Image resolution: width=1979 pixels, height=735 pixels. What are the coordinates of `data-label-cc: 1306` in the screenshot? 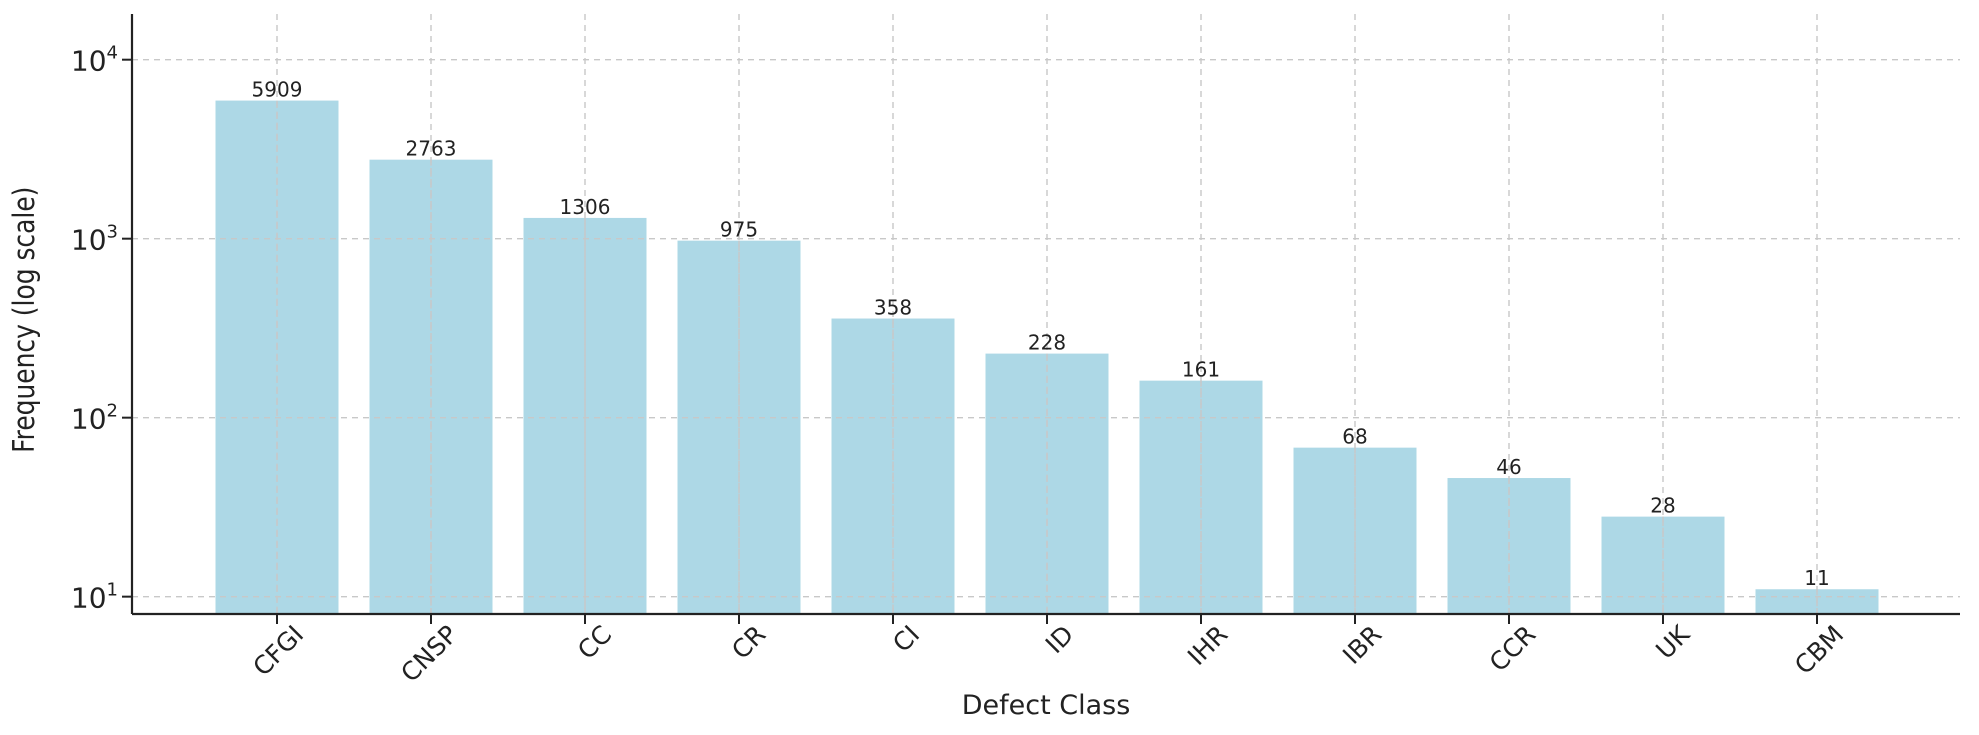 It's located at (585, 207).